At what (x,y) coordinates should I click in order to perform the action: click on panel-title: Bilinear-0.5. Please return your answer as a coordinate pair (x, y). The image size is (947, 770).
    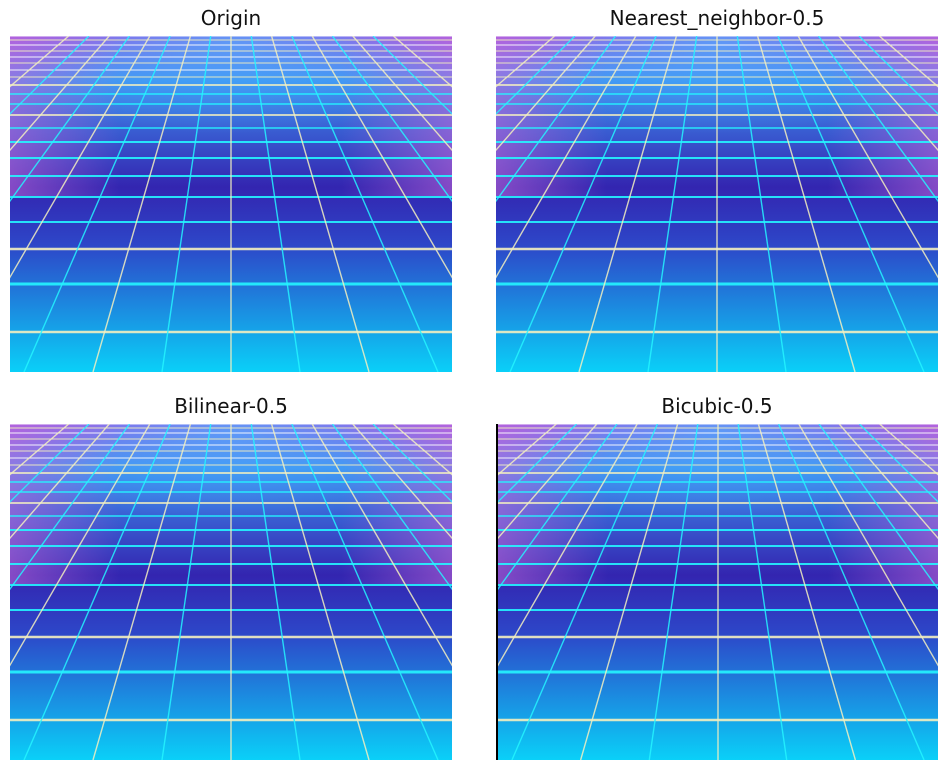
    Looking at the image, I should click on (231, 406).